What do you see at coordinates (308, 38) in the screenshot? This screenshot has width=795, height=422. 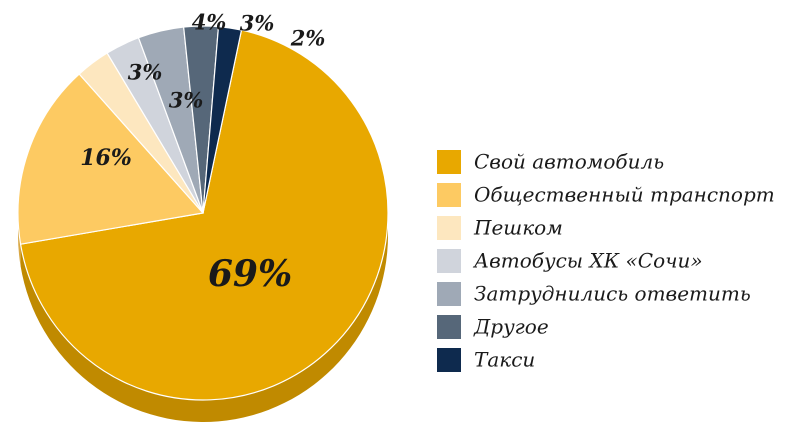 I see `pie-label-6: 2%` at bounding box center [308, 38].